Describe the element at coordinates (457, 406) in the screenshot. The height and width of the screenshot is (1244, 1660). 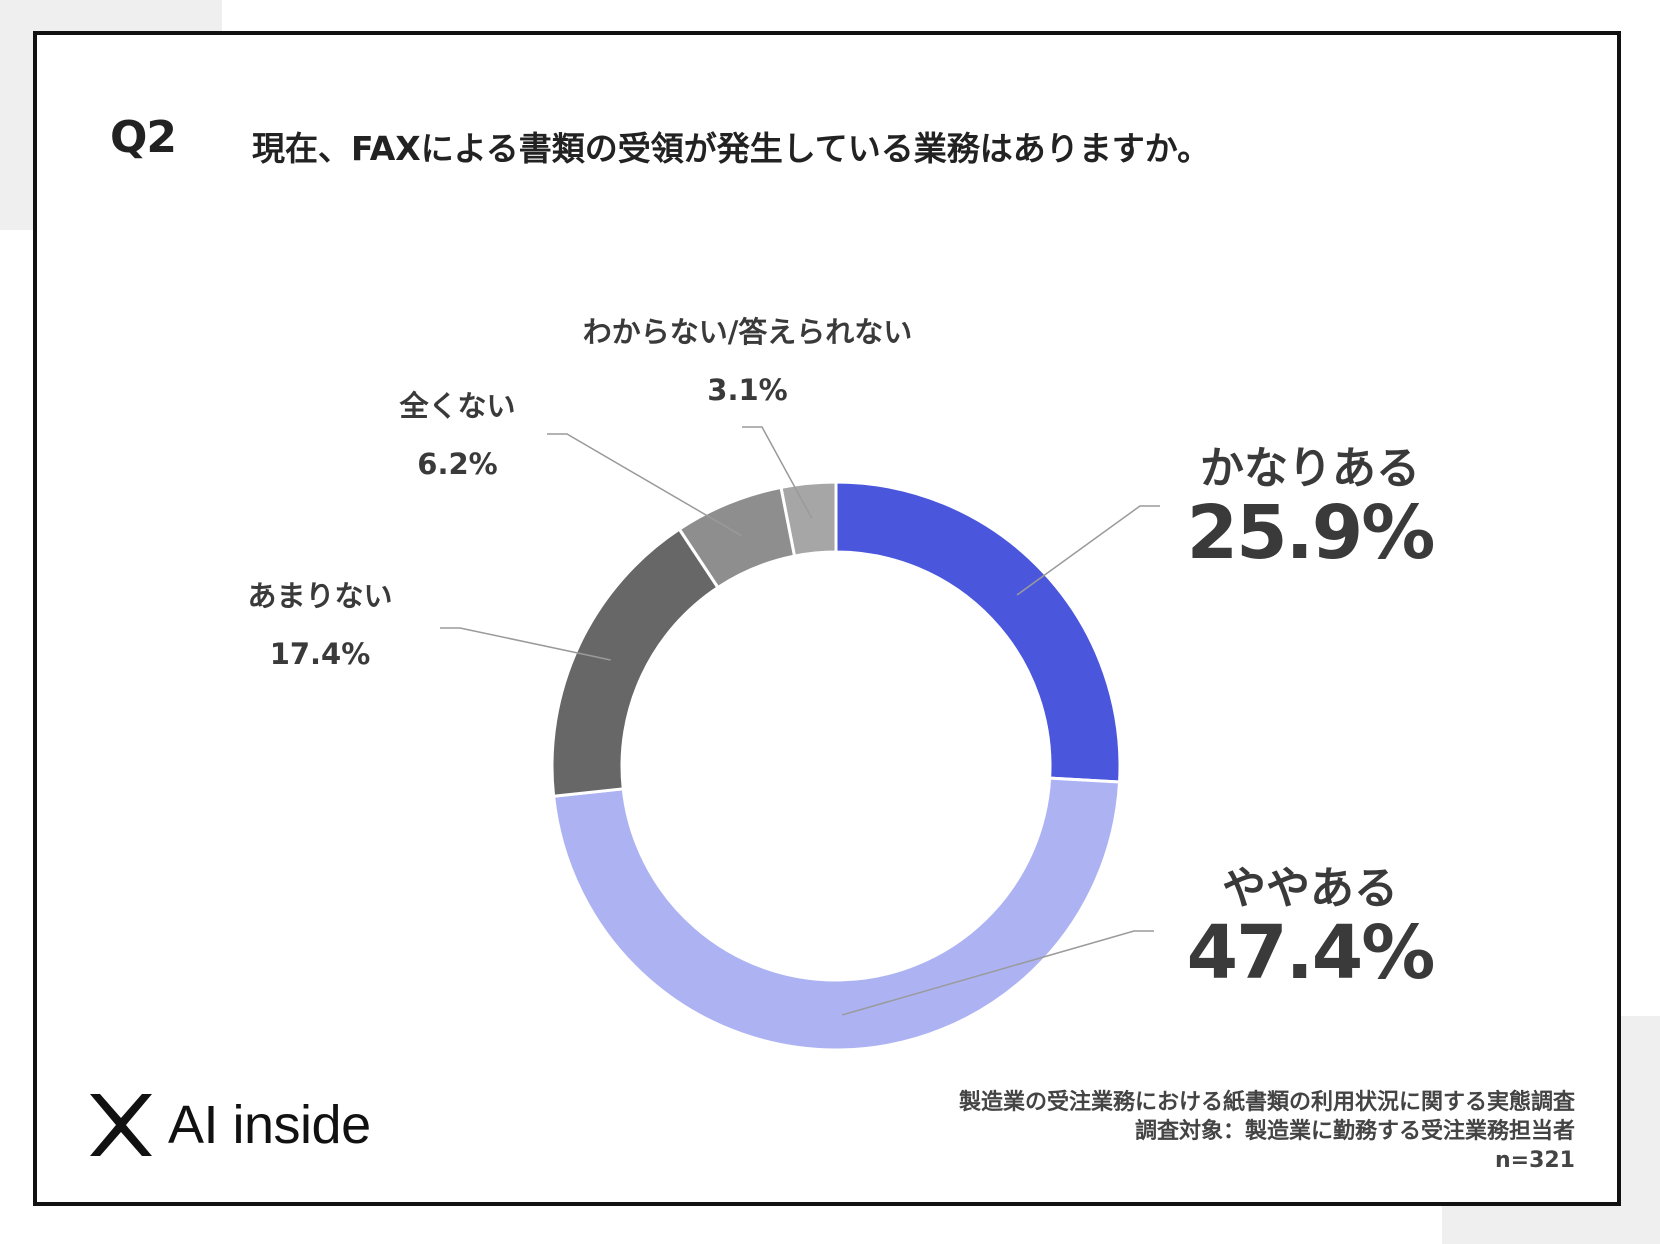
I see `legend-label-mattaku-nai: 全くない` at that location.